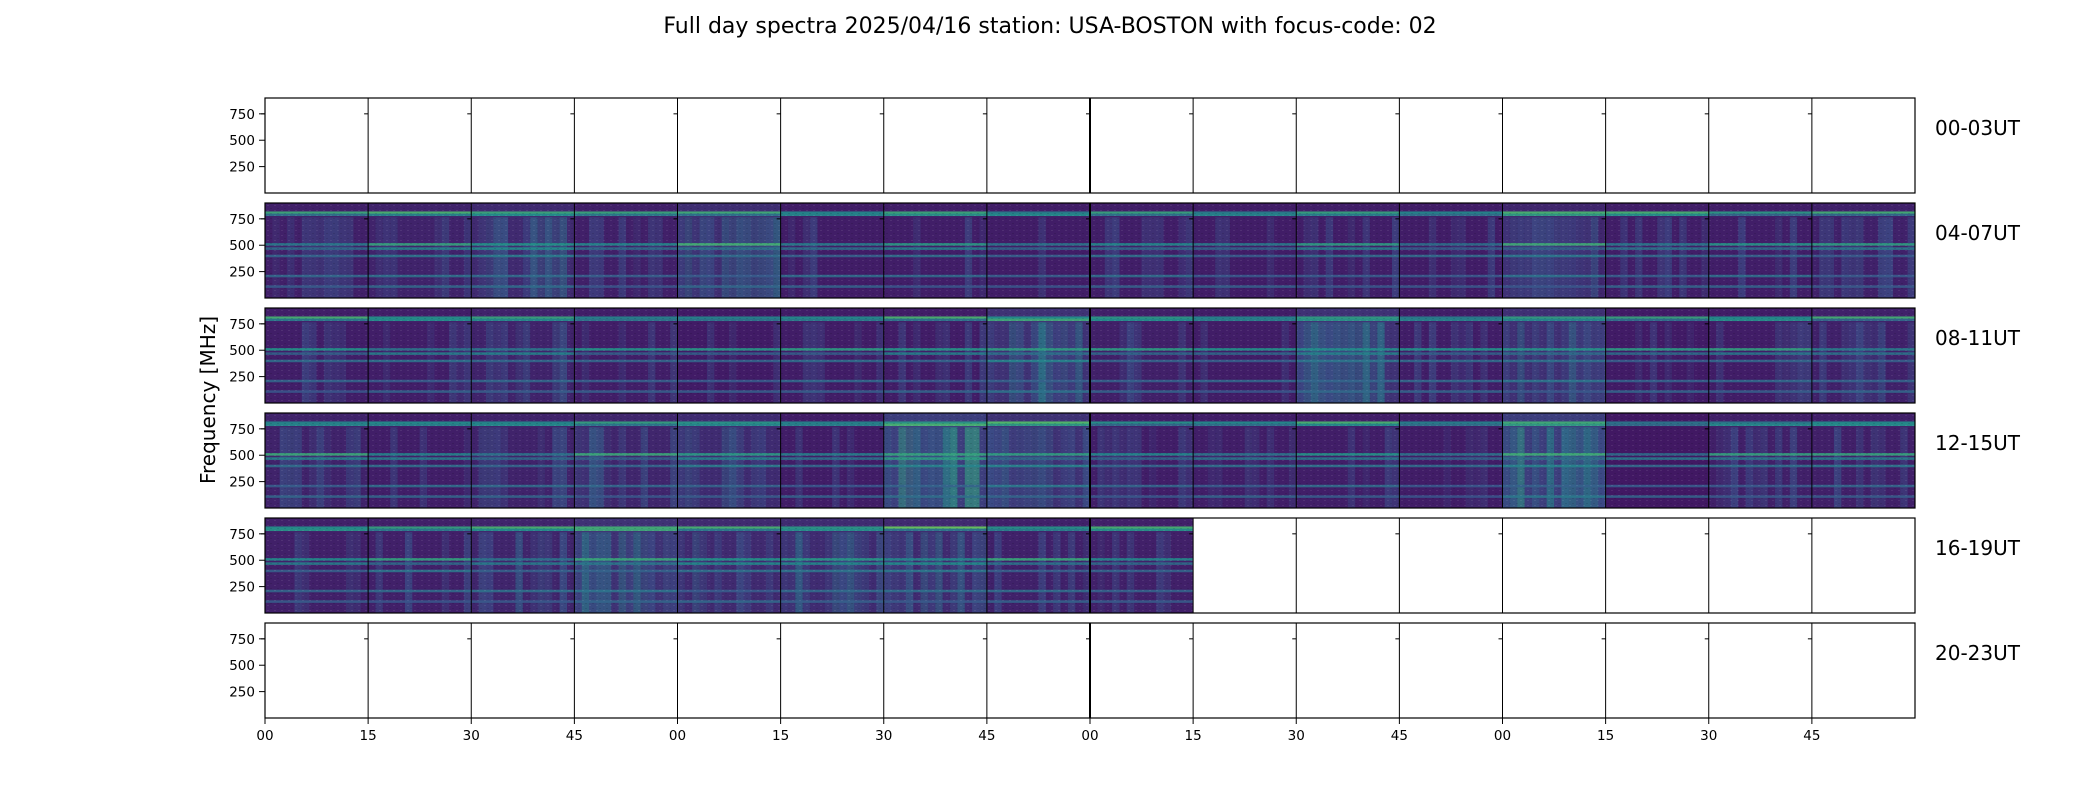 Image resolution: width=2100 pixels, height=800 pixels. What do you see at coordinates (1125, 670) in the screenshot?
I see `spectra-row: 750 500 250 20-23UT` at bounding box center [1125, 670].